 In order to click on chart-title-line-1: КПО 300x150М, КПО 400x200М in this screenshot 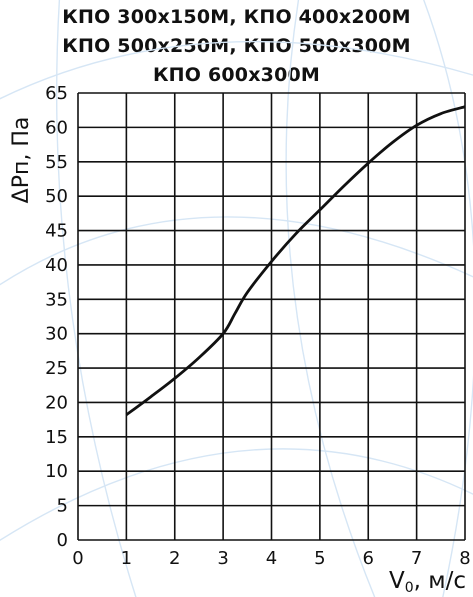, I will do `click(236, 17)`.